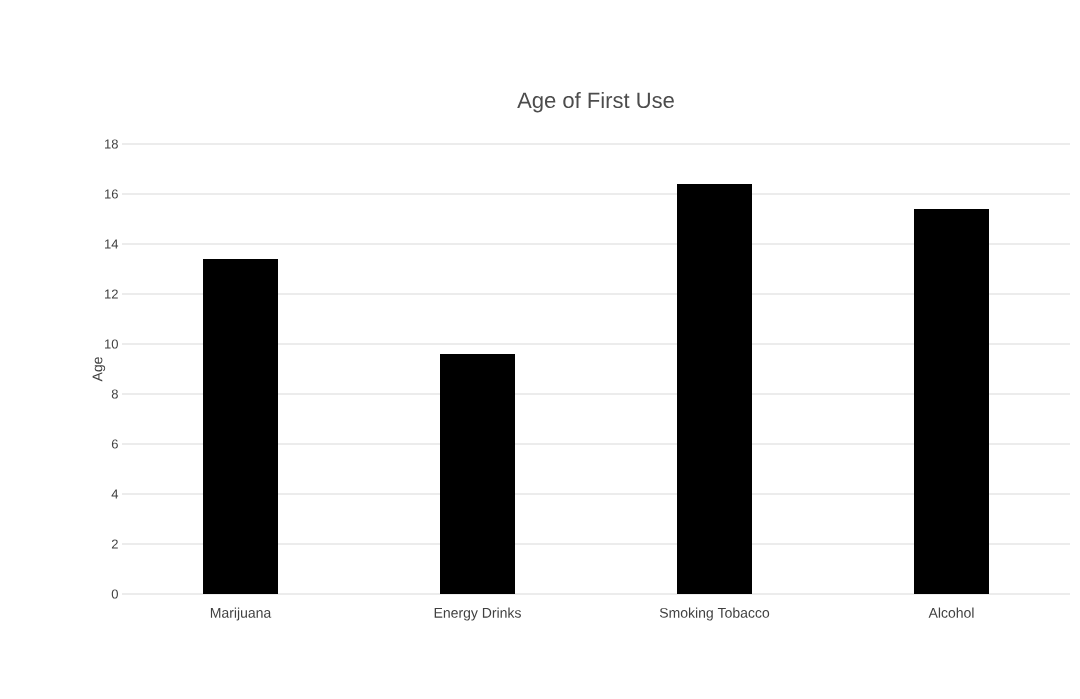 Image resolution: width=1080 pixels, height=699 pixels. Describe the element at coordinates (112, 244) in the screenshot. I see `y-tick-label: 14` at that location.